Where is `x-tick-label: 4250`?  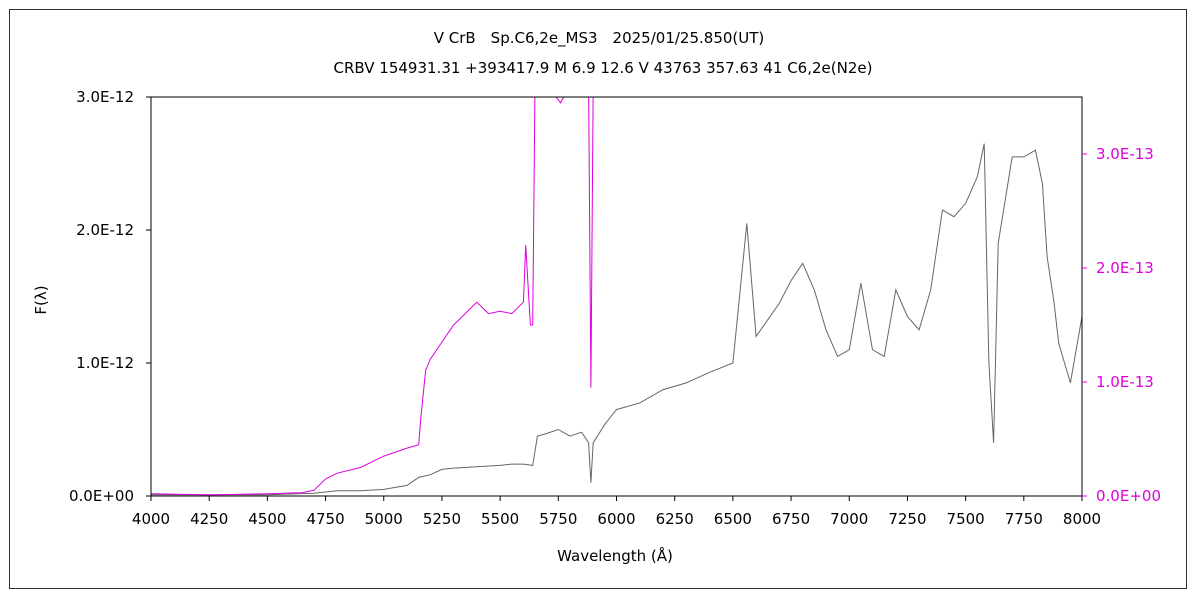 x-tick-label: 4250 is located at coordinates (209, 519).